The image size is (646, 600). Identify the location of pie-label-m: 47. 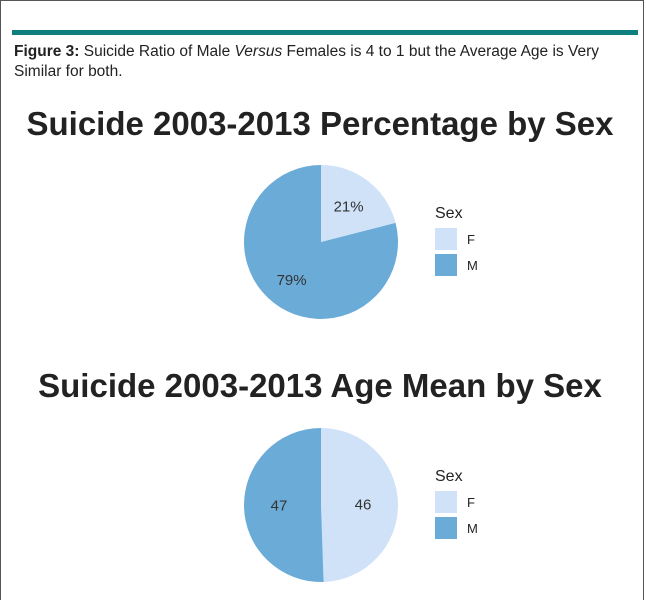
(279, 506).